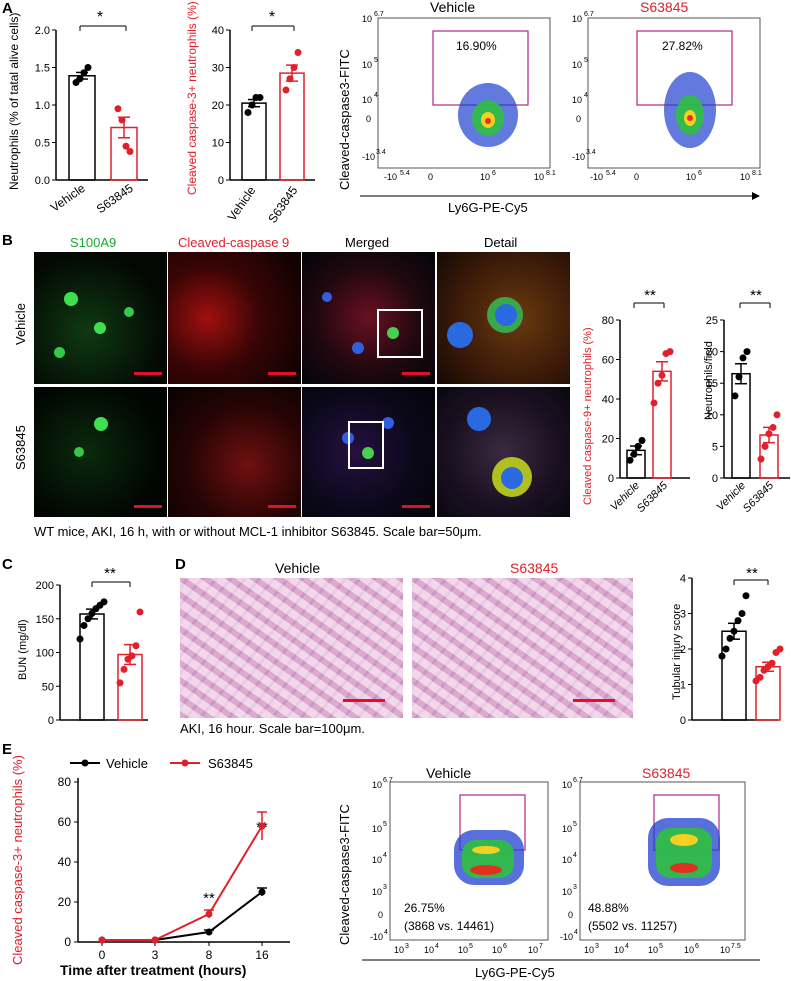  What do you see at coordinates (541, 946) in the screenshot?
I see `svg-text: 7` at bounding box center [541, 946].